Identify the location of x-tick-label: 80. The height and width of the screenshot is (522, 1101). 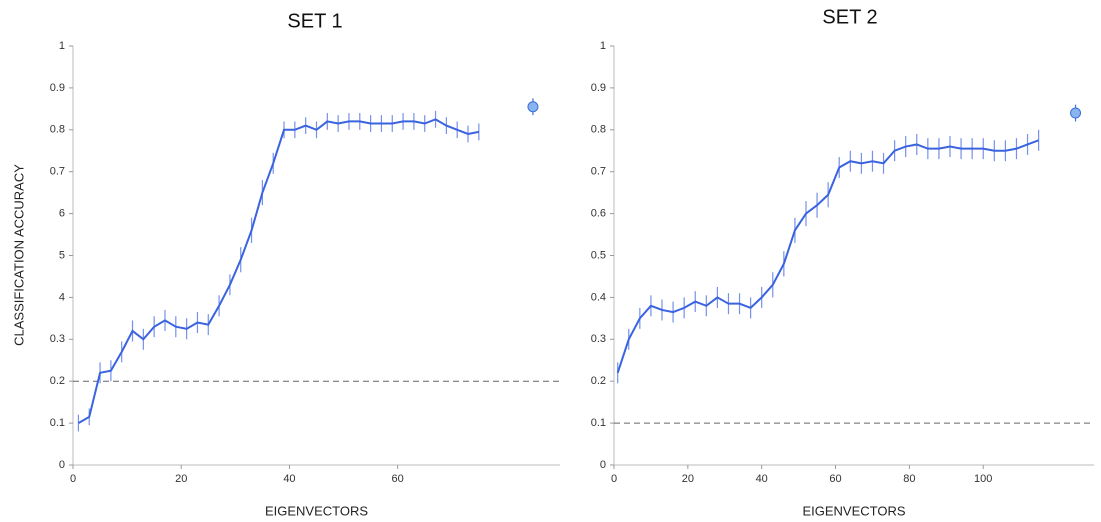
(909, 479).